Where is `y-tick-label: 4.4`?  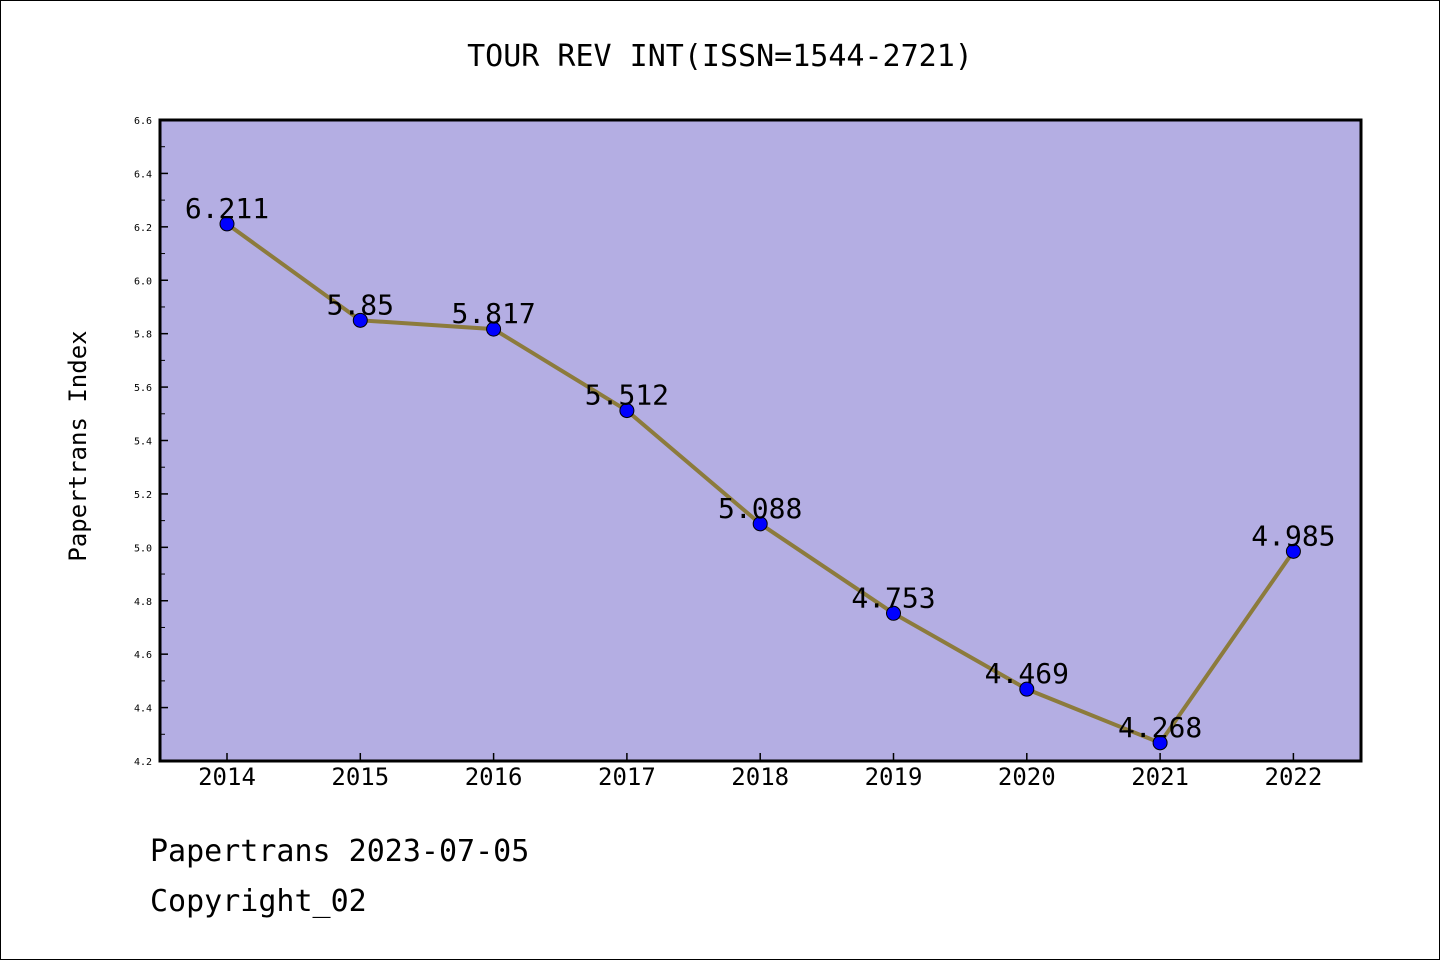
y-tick-label: 4.4 is located at coordinates (143, 709).